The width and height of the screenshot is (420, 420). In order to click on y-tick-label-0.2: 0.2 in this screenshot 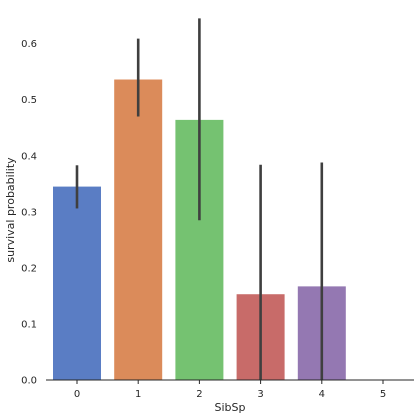, I will do `click(29, 268)`.